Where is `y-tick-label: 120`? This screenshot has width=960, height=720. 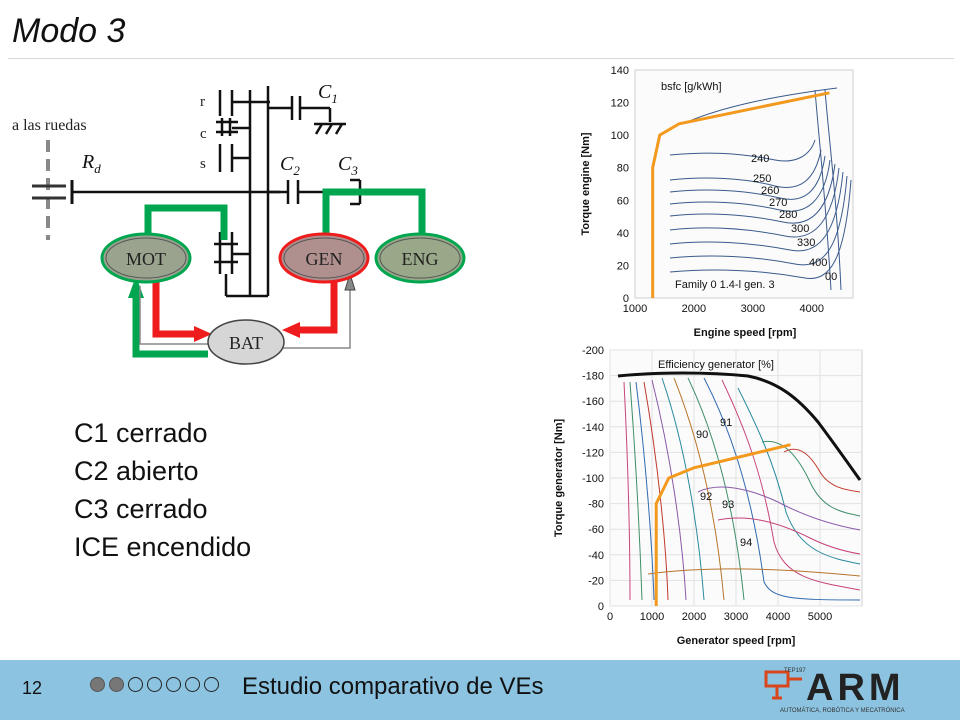
y-tick-label: 120 is located at coordinates (620, 104).